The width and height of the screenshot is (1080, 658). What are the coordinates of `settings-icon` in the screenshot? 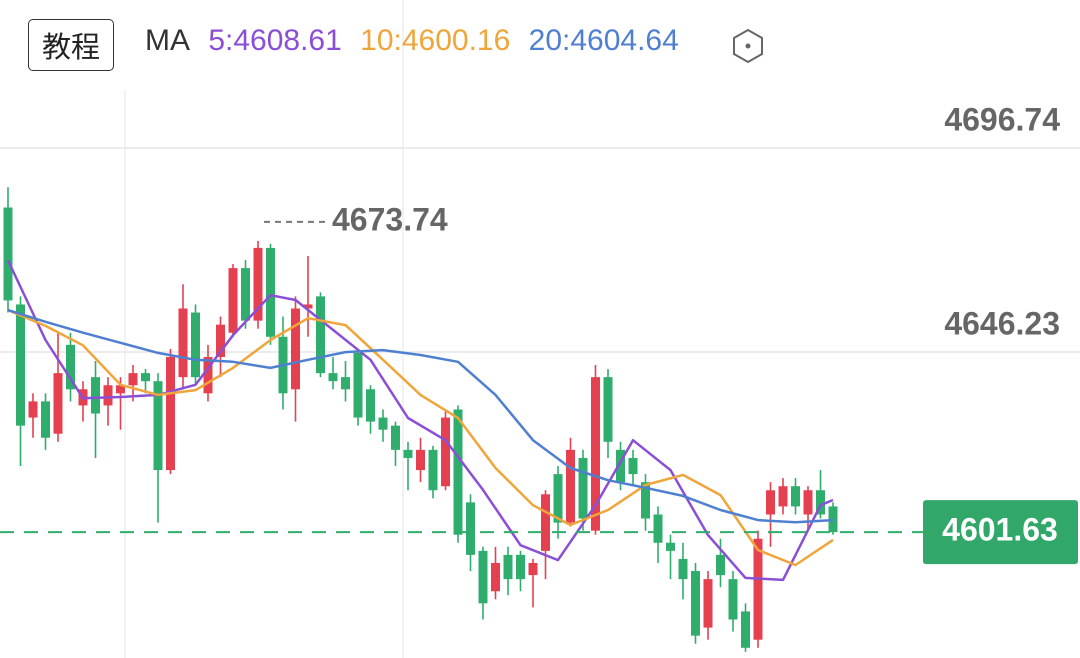 It's located at (748, 46).